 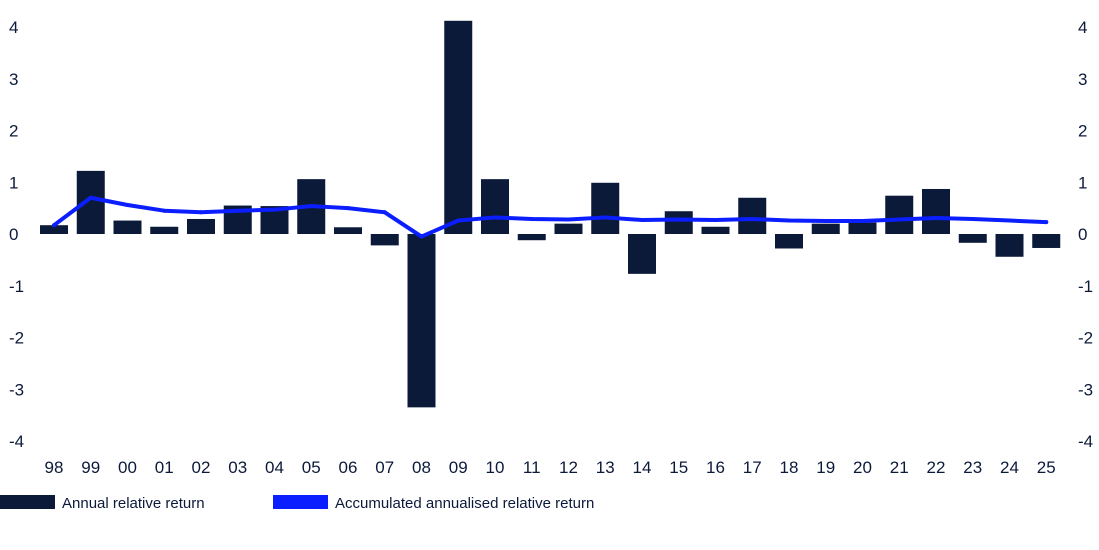 What do you see at coordinates (13, 79) in the screenshot?
I see `y-tick-label-left: 3` at bounding box center [13, 79].